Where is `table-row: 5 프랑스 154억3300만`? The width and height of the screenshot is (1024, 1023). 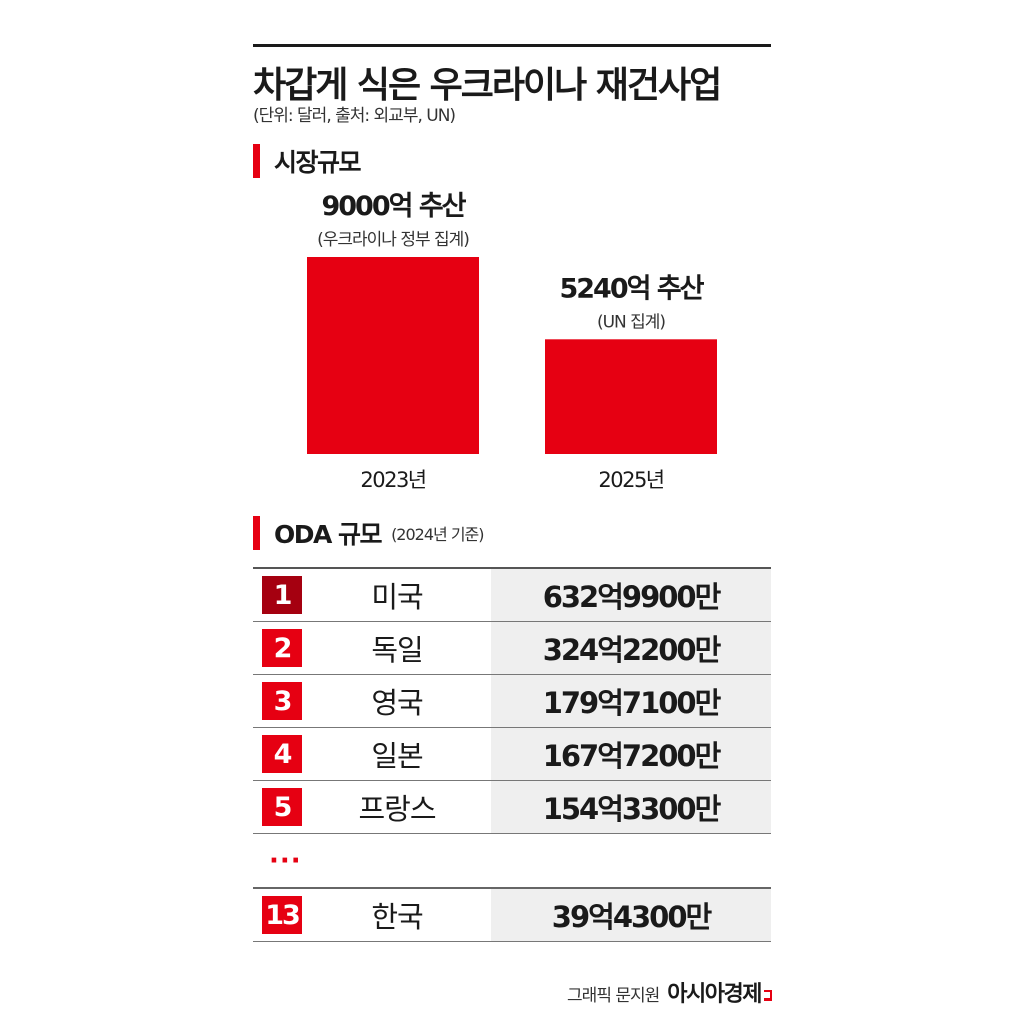 table-row: 5 프랑스 154억3300만 is located at coordinates (512, 807).